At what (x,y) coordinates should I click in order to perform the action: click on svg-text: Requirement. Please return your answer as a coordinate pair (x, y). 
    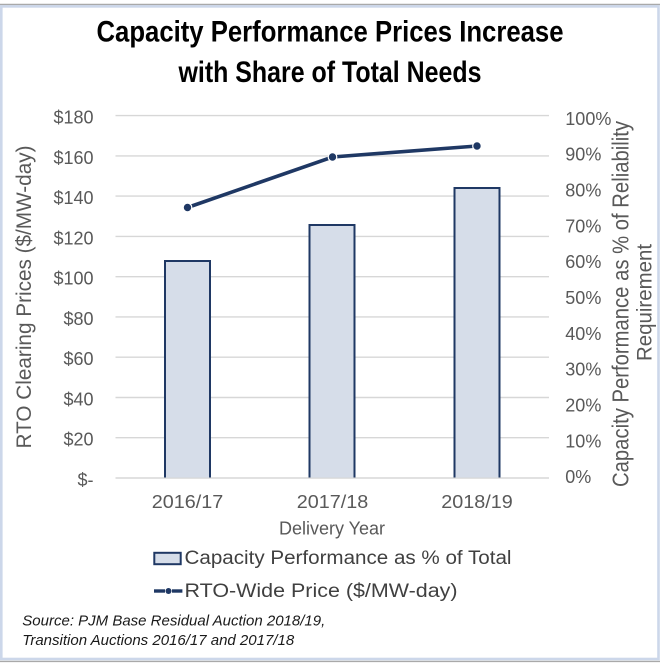
    Looking at the image, I should click on (645, 302).